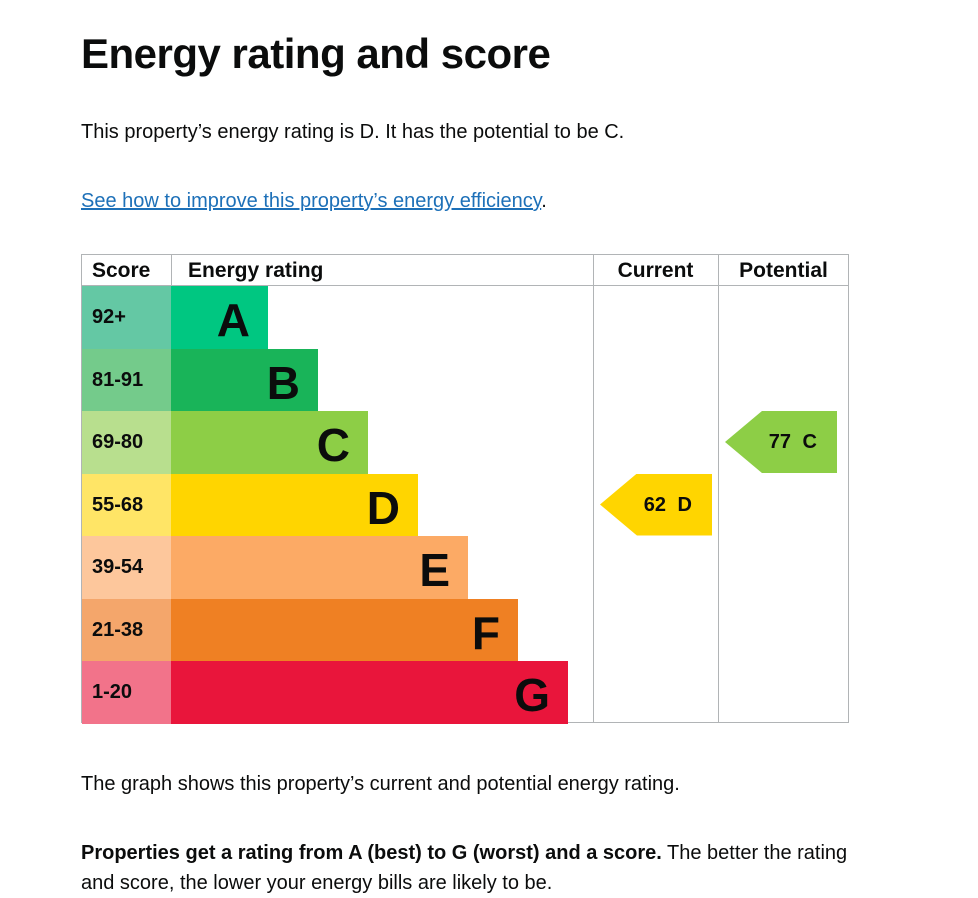 This screenshot has width=978, height=898. Describe the element at coordinates (544, 201) in the screenshot. I see `link-punctuation: .` at that location.